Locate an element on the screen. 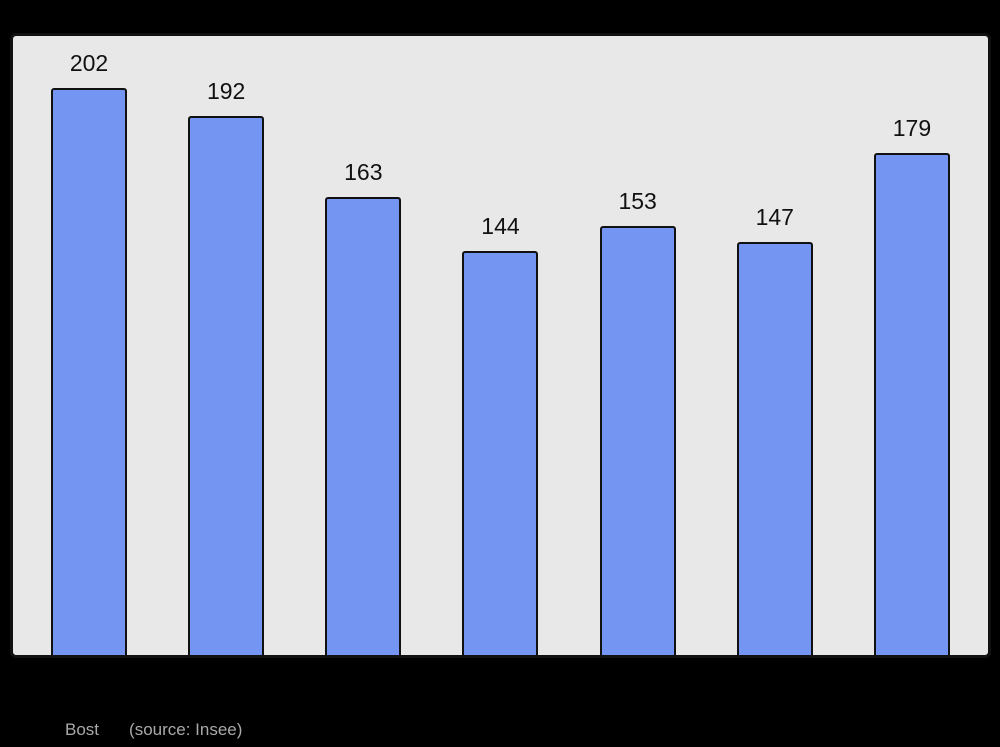  bar-value-label: 179 is located at coordinates (912, 128).